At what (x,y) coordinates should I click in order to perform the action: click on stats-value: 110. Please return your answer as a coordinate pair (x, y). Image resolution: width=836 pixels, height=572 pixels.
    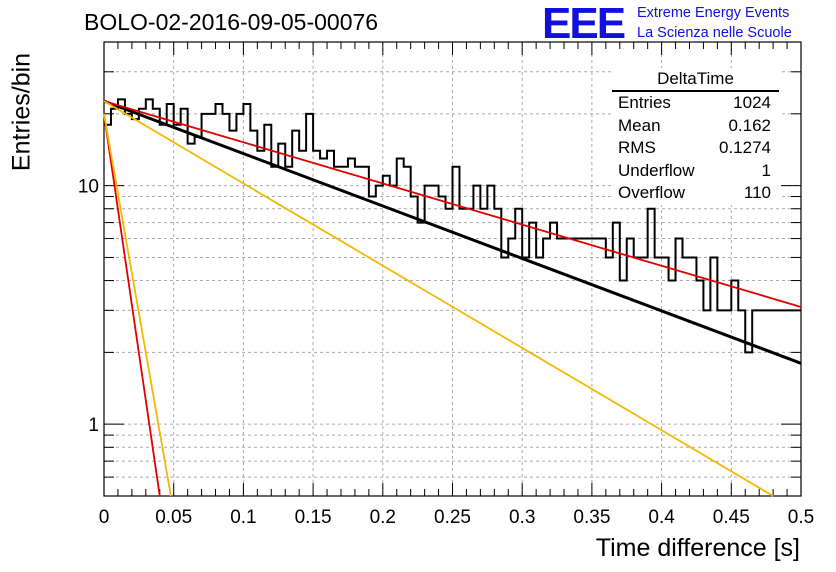
    Looking at the image, I should click on (757, 192).